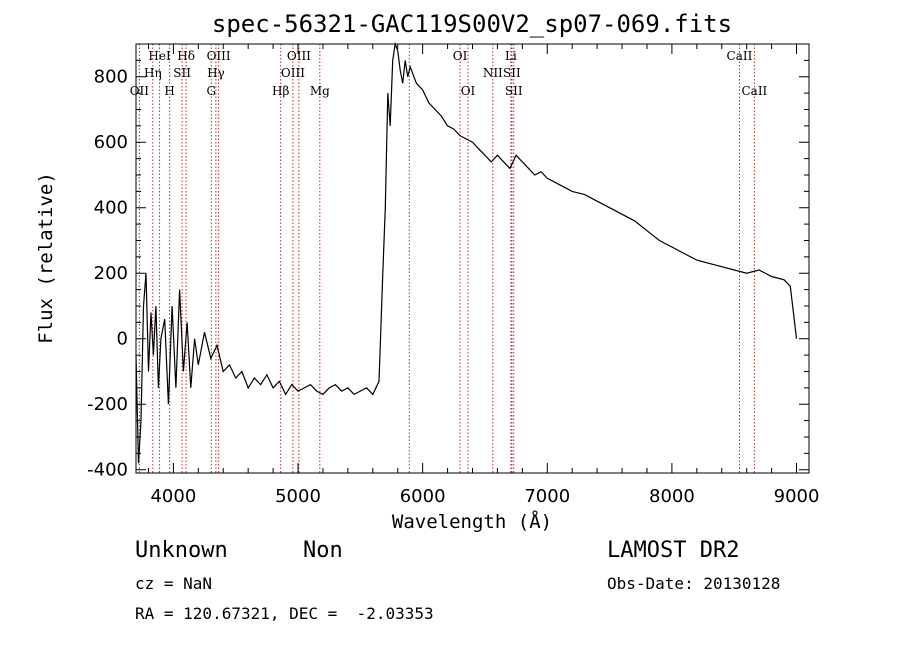 This screenshot has height=649, width=900. I want to click on obs-date-text: Obs-Date: 20130128, so click(694, 583).